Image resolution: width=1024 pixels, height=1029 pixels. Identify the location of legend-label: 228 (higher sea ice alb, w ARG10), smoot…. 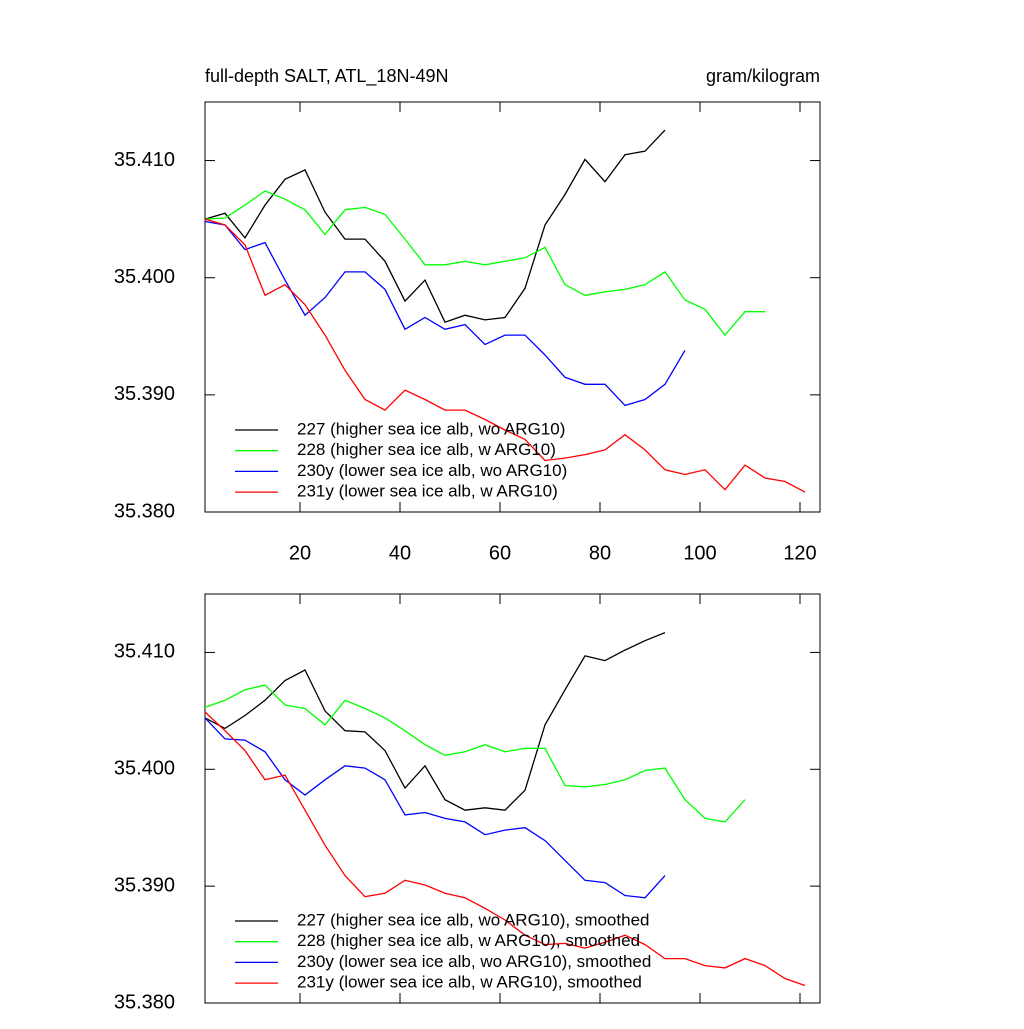
(468, 940).